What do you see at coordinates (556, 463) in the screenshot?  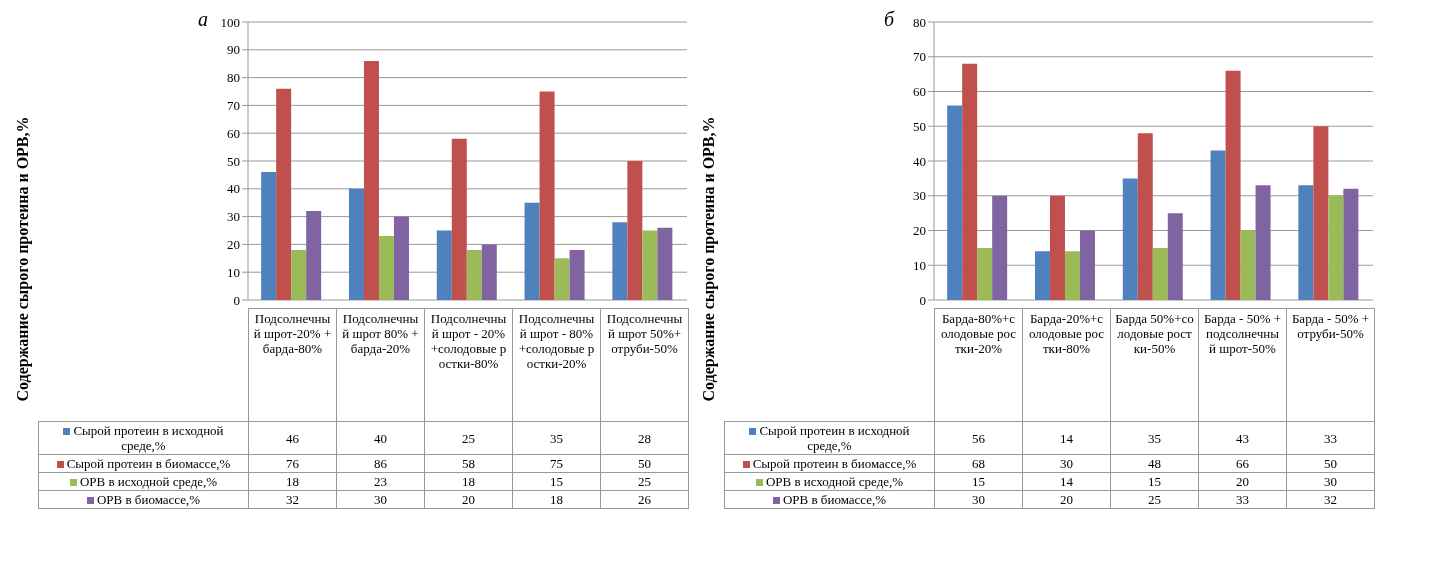 I see `data-label: 75` at bounding box center [556, 463].